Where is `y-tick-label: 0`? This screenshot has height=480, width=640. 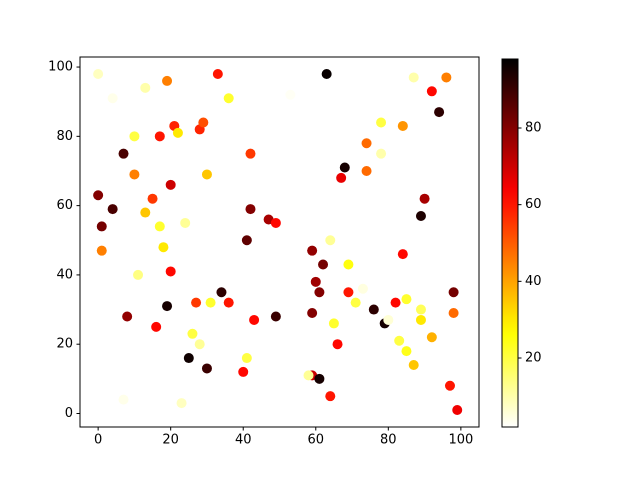 y-tick-label: 0 is located at coordinates (69, 413).